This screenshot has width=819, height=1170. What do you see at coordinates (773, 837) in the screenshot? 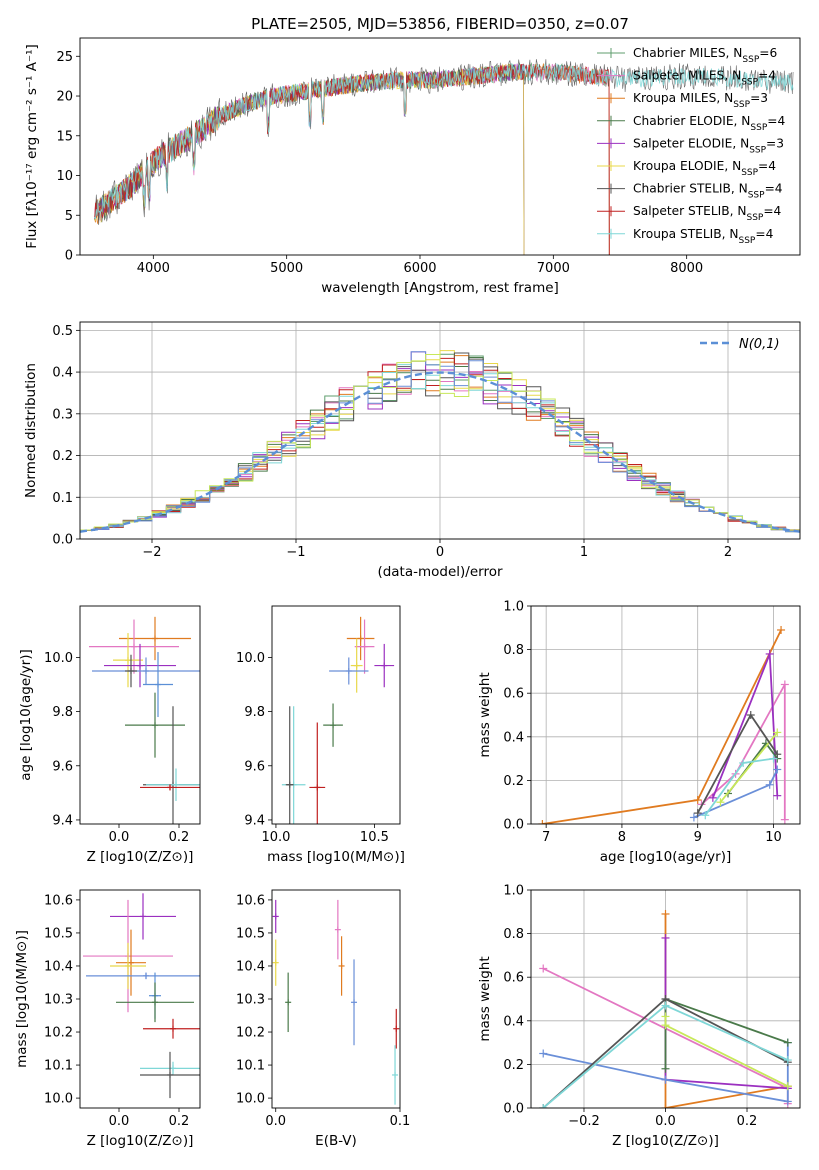
I see `x-tick-label: 10` at bounding box center [773, 837].